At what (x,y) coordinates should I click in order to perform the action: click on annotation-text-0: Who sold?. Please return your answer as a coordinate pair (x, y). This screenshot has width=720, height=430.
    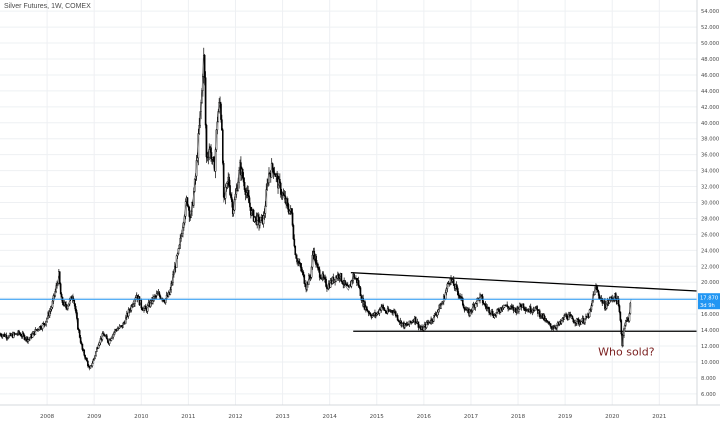
    Looking at the image, I should click on (626, 352).